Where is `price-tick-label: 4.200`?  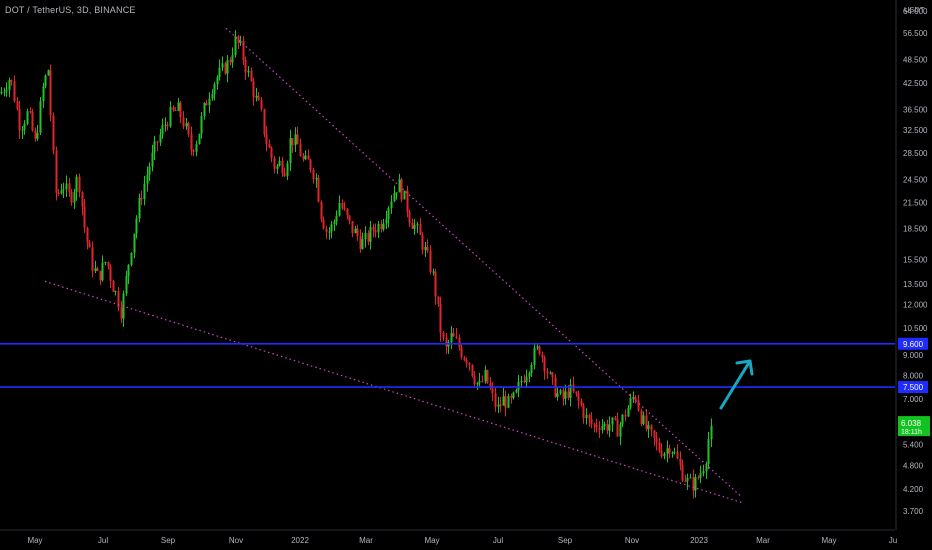
price-tick-label: 4.200 is located at coordinates (913, 489).